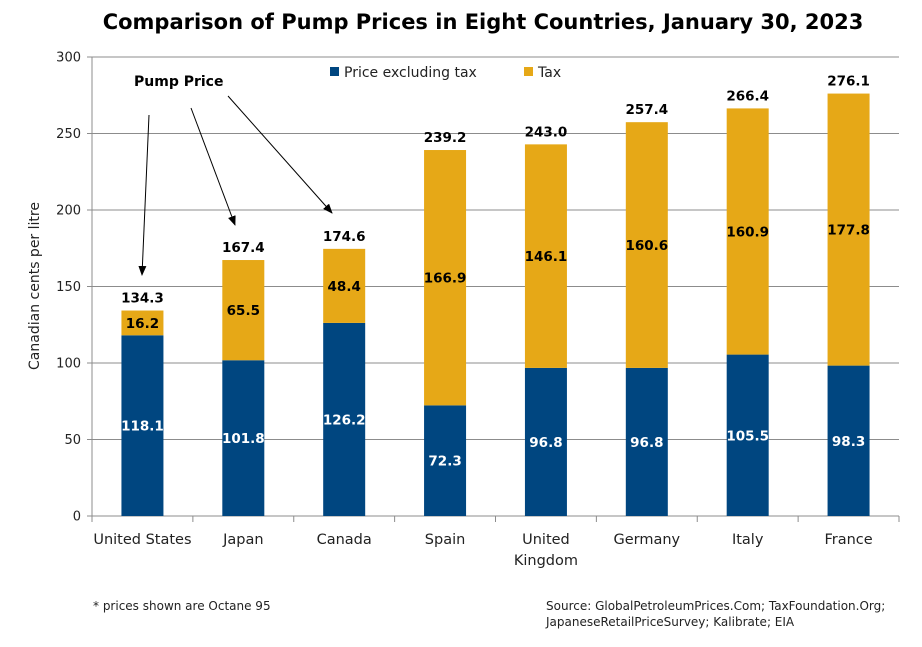  I want to click on data-label-tax: 177.8, so click(848, 231).